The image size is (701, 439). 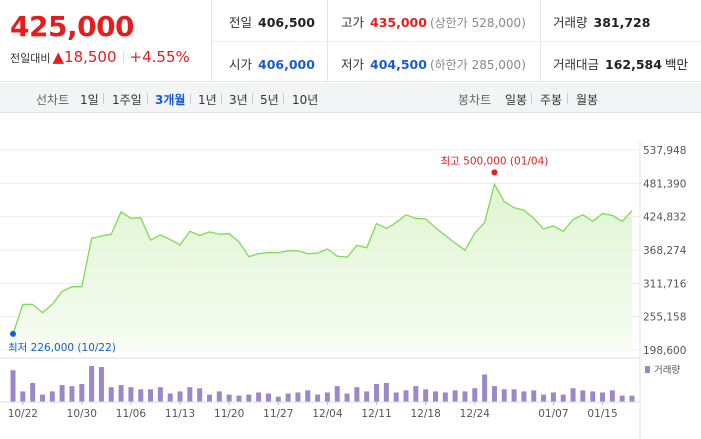 What do you see at coordinates (82, 414) in the screenshot?
I see `x-tick-label: 10/30` at bounding box center [82, 414].